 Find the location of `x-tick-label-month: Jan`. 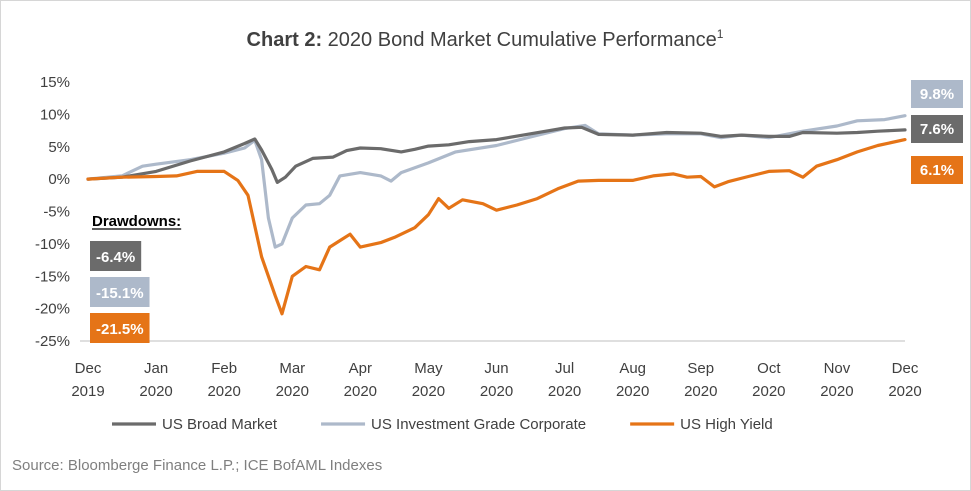

x-tick-label-month: Jan is located at coordinates (156, 368).